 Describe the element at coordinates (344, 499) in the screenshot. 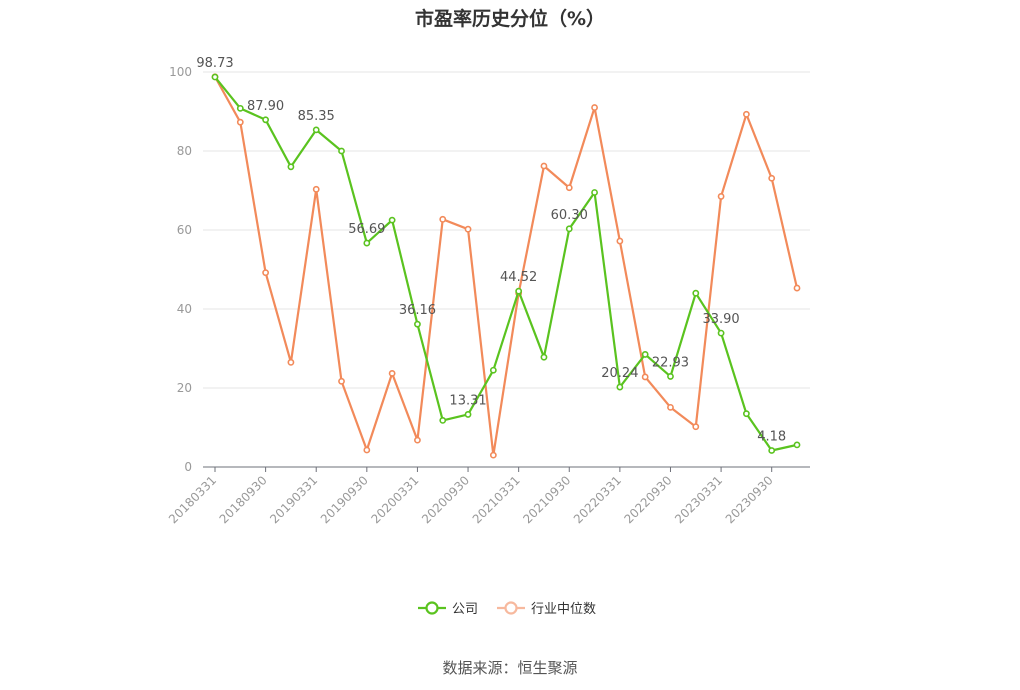

I see `x-tick-label: 20190930` at that location.